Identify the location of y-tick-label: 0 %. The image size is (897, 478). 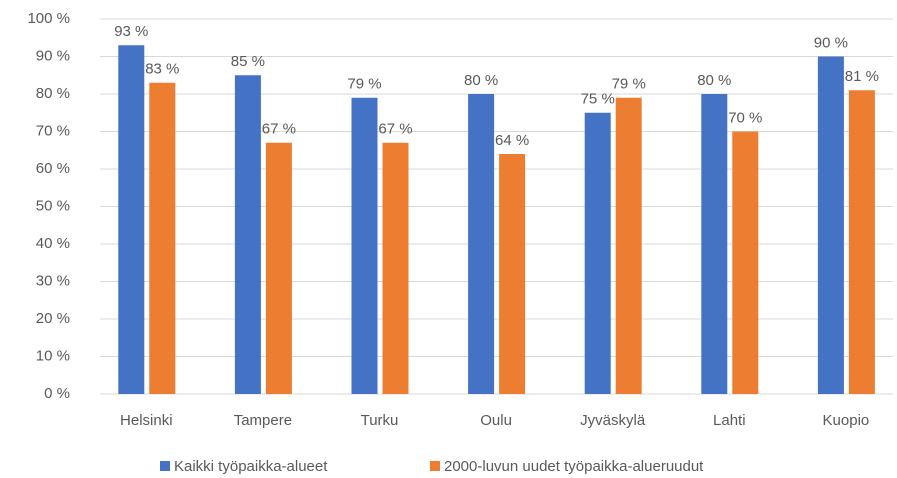
(57, 393).